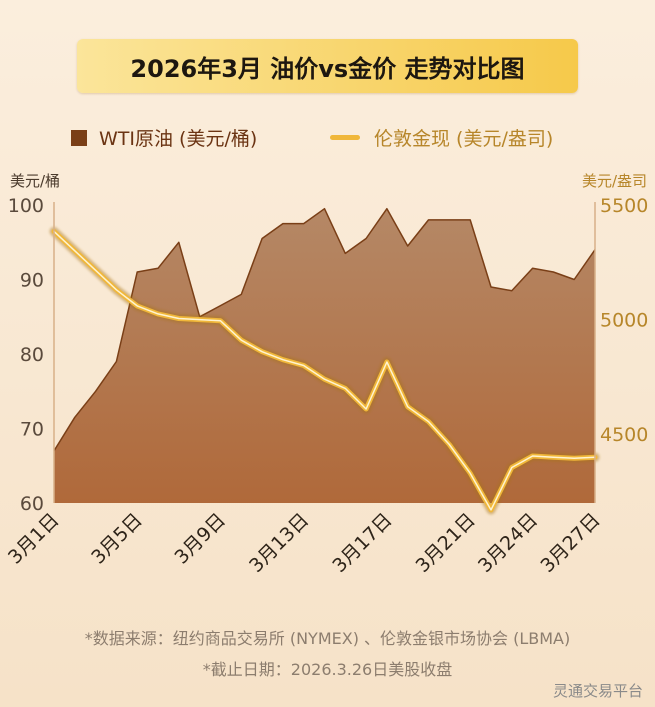  I want to click on legend: WTI原油 (美元/桶) 伦敦金现 (美元/盎司), so click(327, 140).